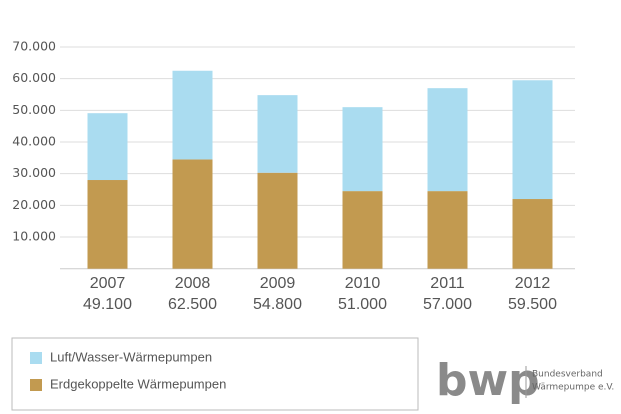  I want to click on y-tick-label: 10.000, so click(34, 236).